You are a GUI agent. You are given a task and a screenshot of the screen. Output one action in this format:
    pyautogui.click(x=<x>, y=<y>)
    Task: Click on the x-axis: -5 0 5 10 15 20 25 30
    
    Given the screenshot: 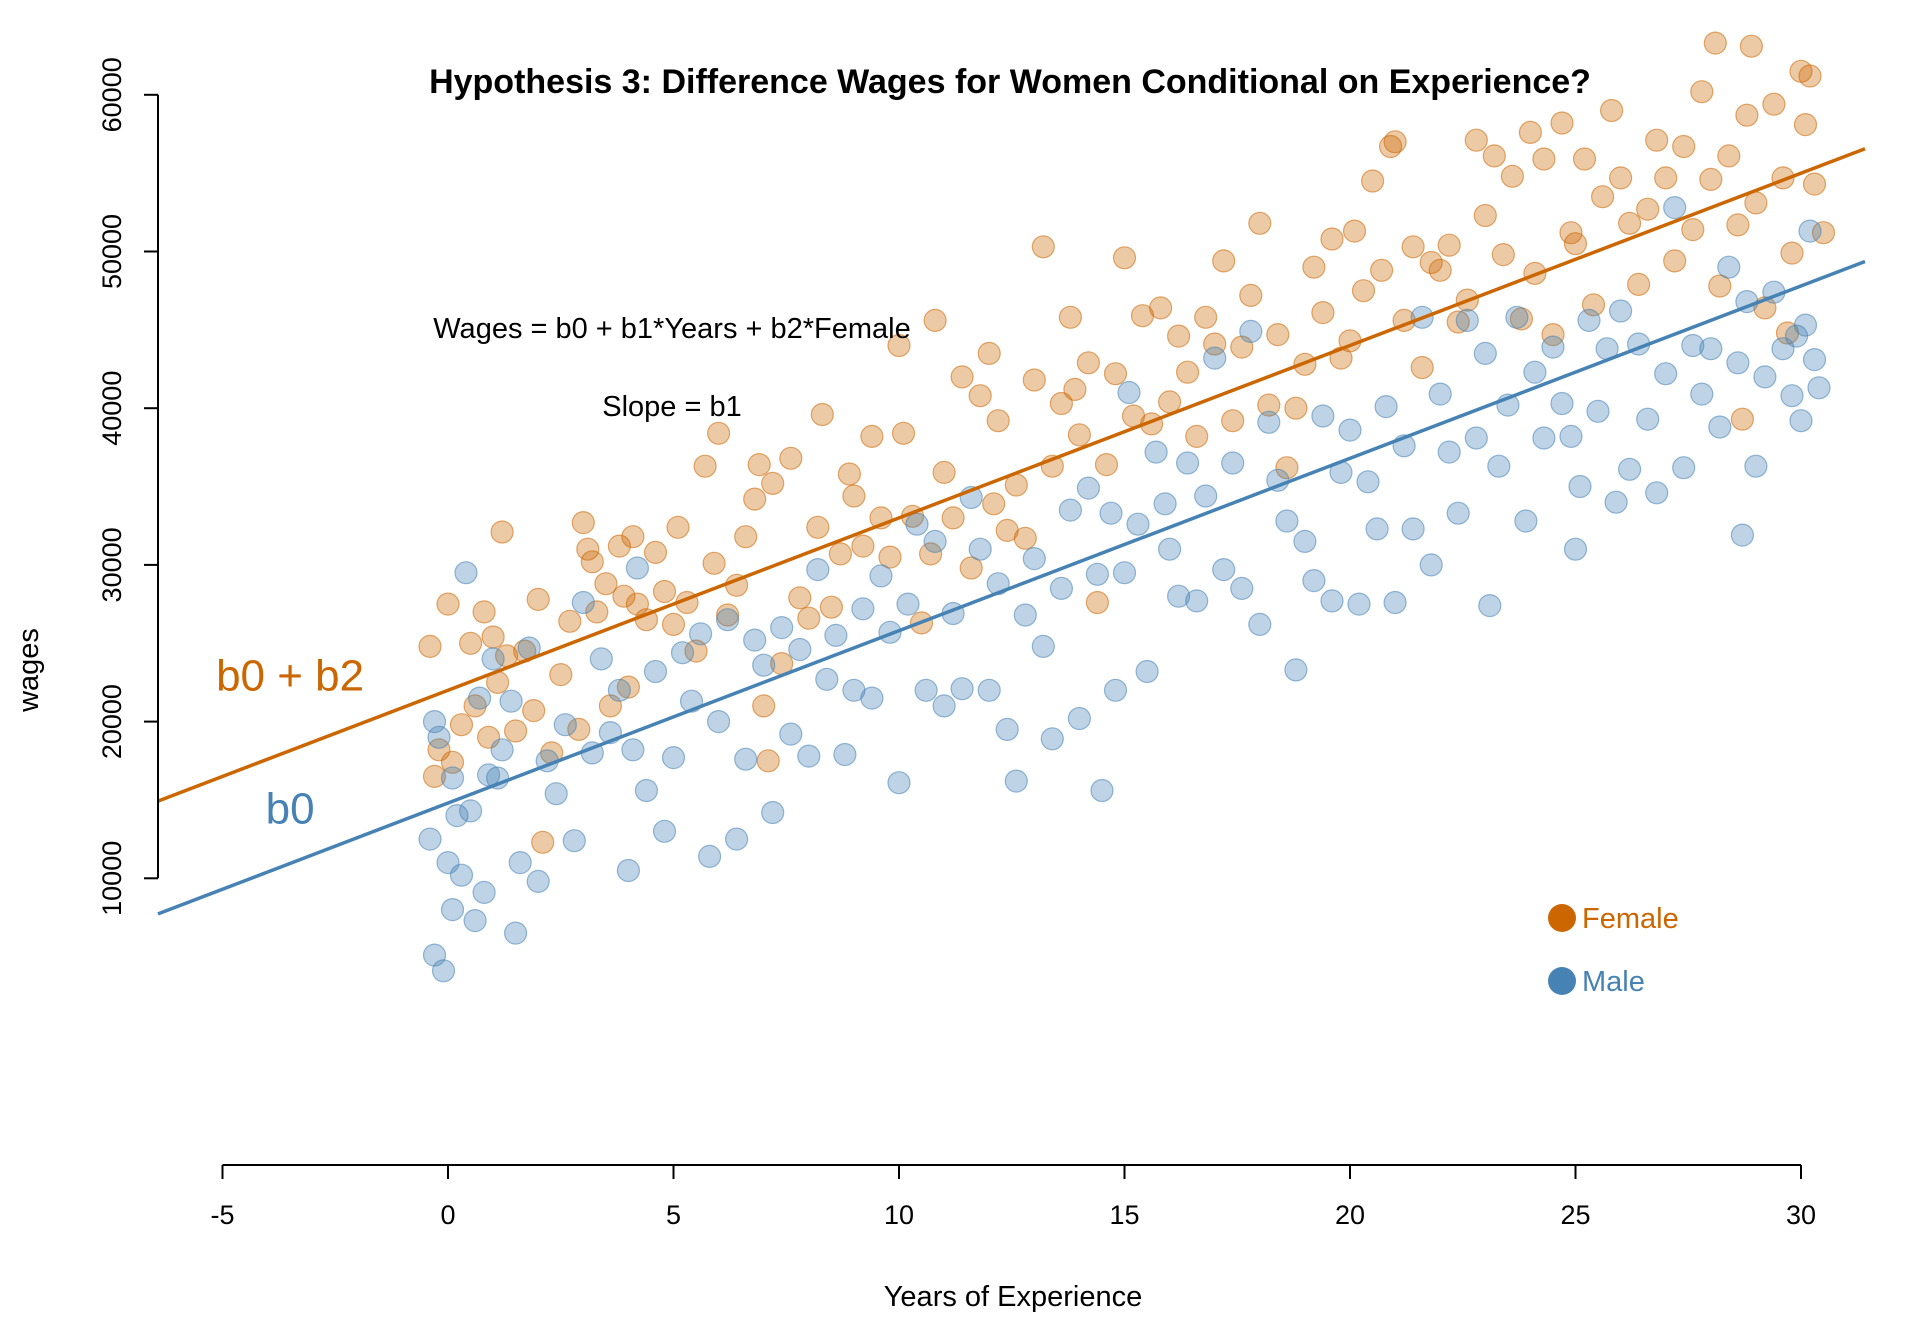 What is the action you would take?
    pyautogui.click(x=1013, y=1197)
    